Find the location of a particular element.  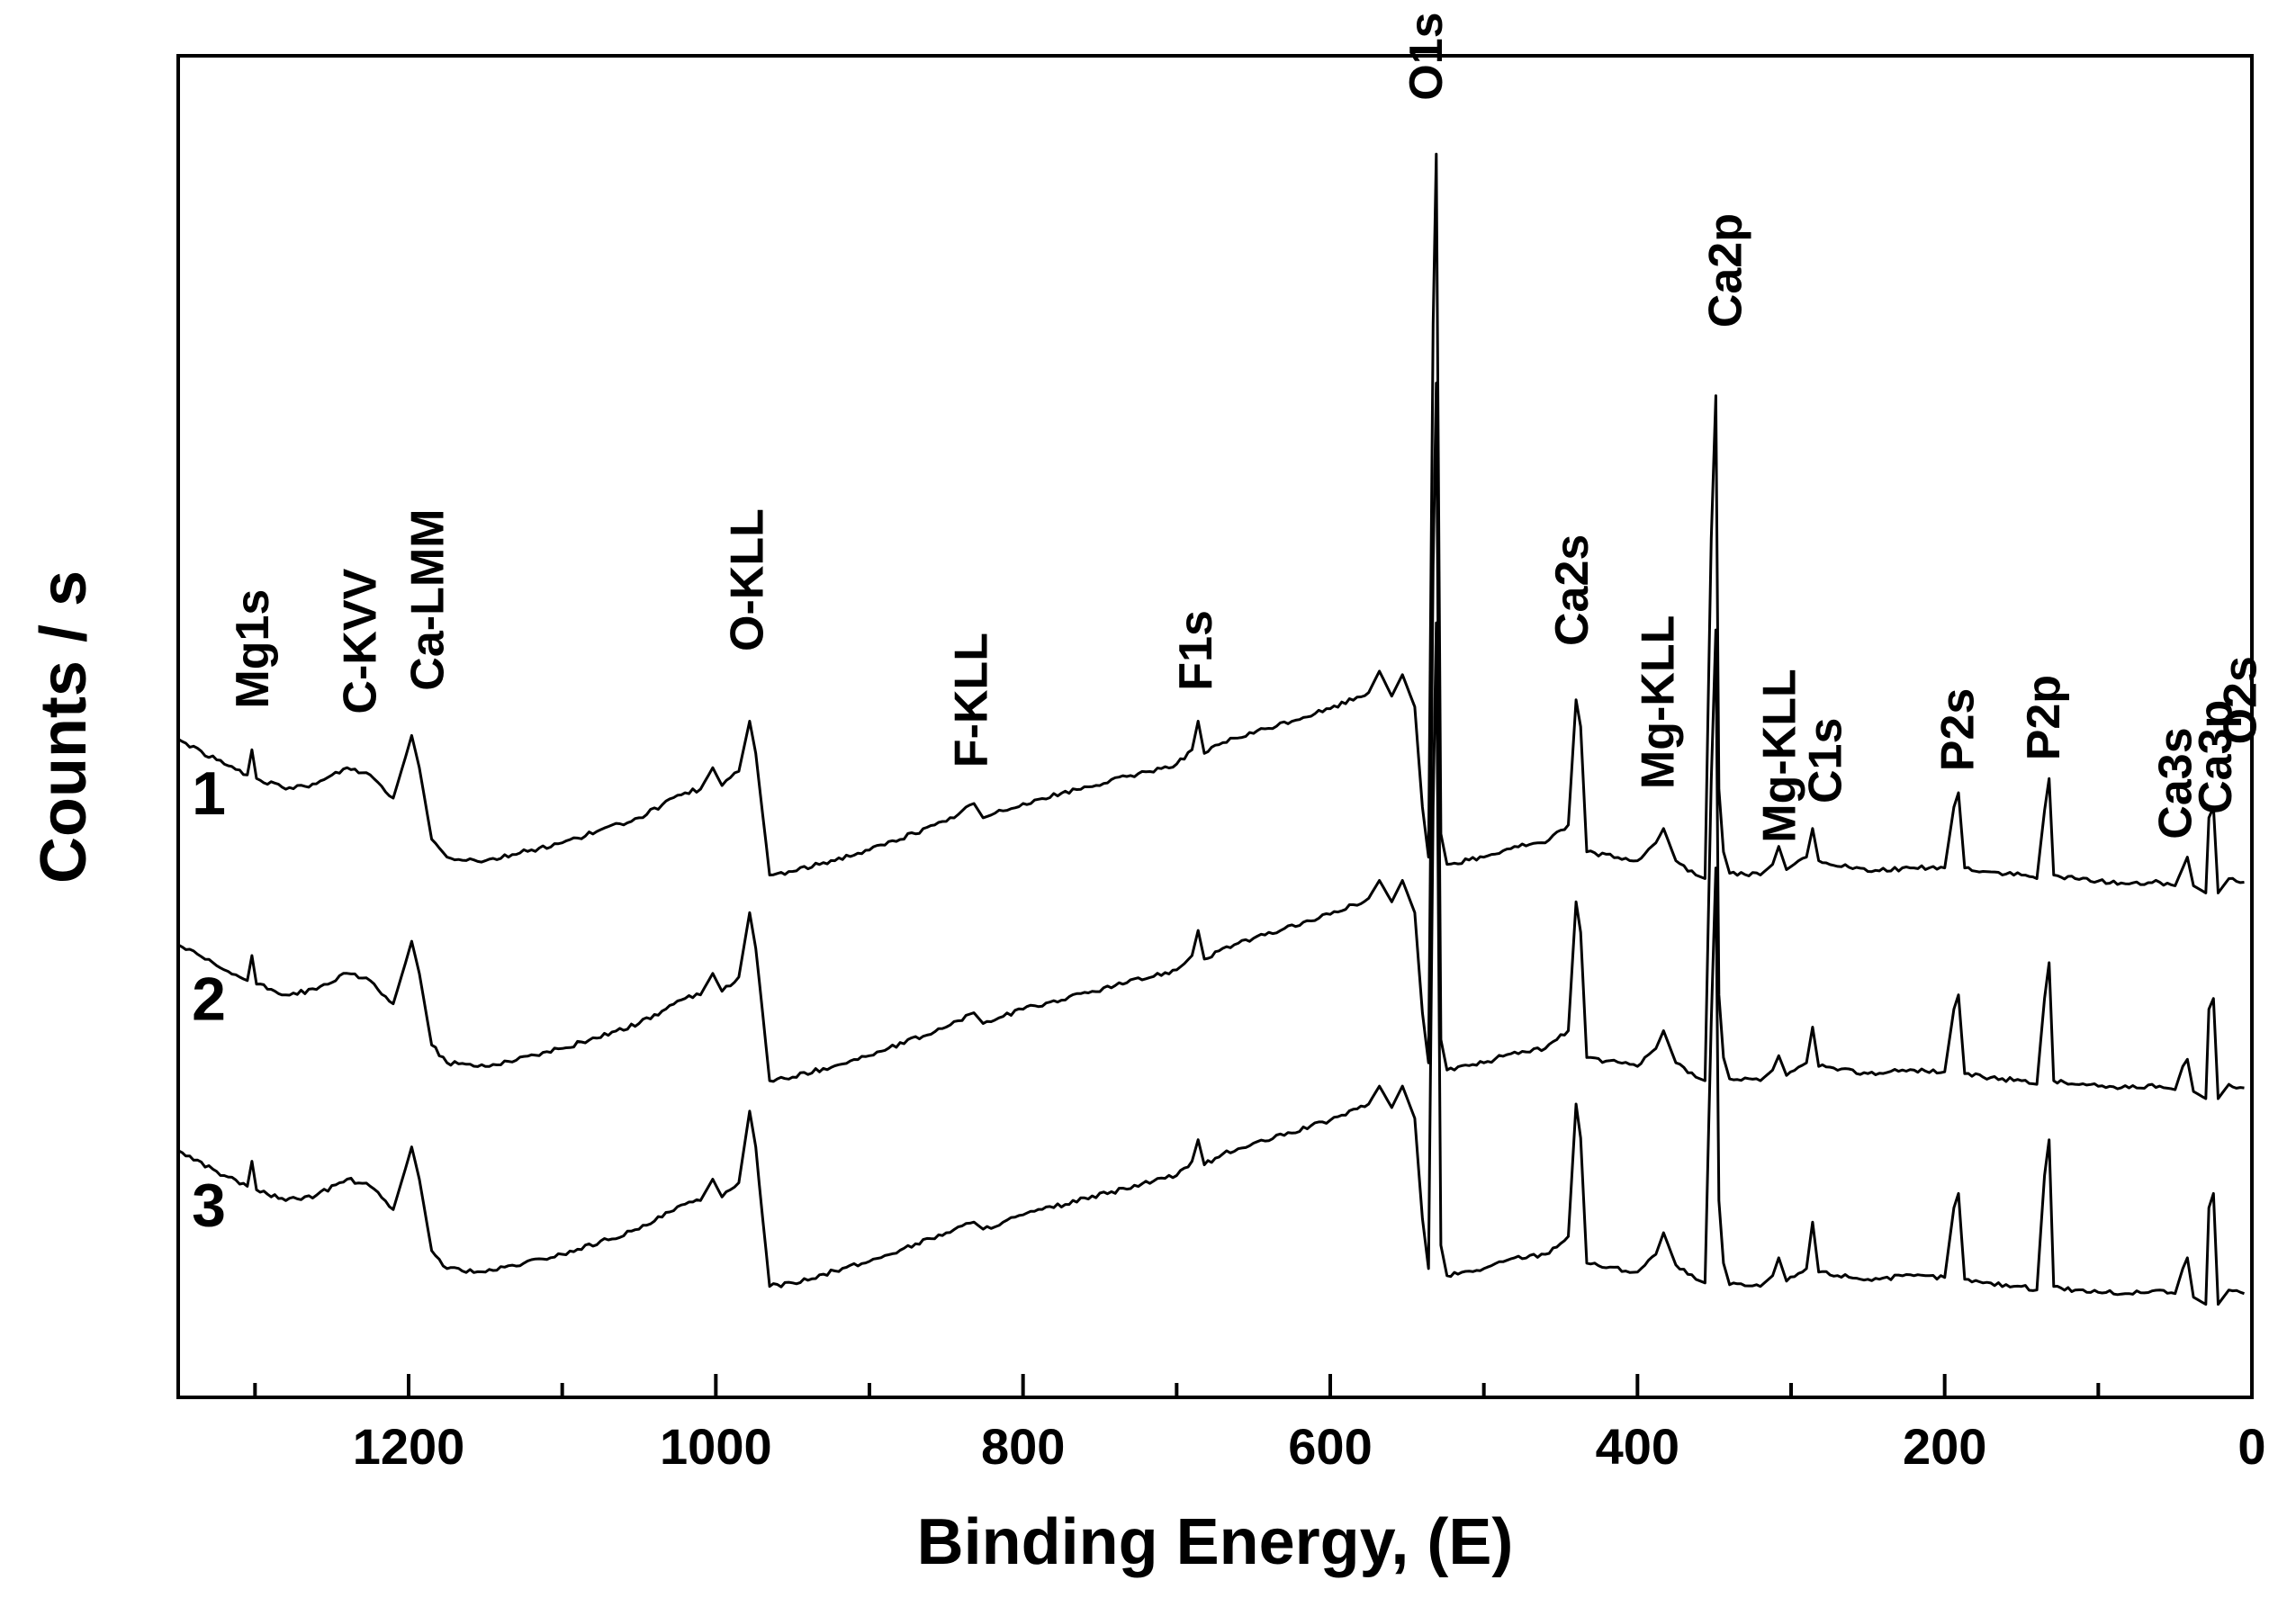

series-label-3: 3 is located at coordinates (209, 1205).